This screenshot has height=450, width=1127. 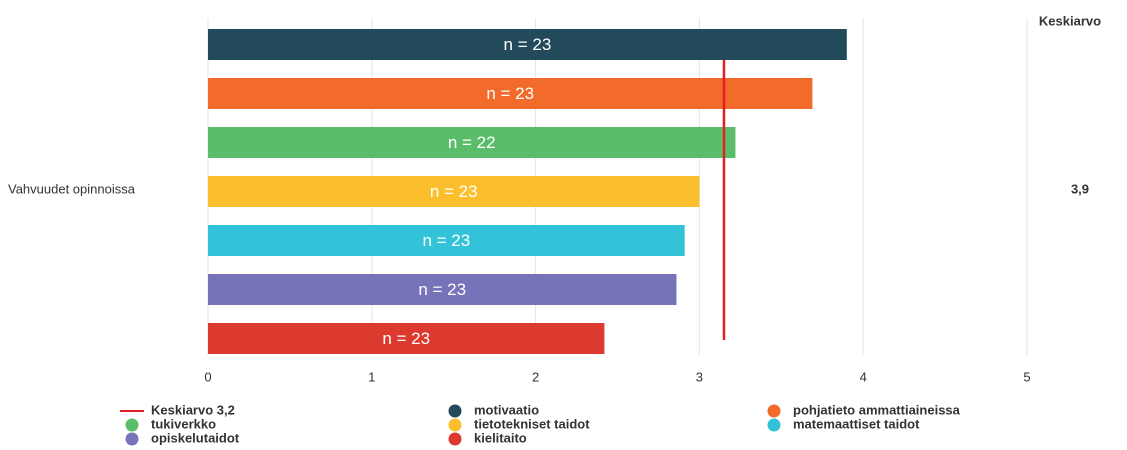 What do you see at coordinates (1070, 20) in the screenshot?
I see `side-header: Keskiarvo` at bounding box center [1070, 20].